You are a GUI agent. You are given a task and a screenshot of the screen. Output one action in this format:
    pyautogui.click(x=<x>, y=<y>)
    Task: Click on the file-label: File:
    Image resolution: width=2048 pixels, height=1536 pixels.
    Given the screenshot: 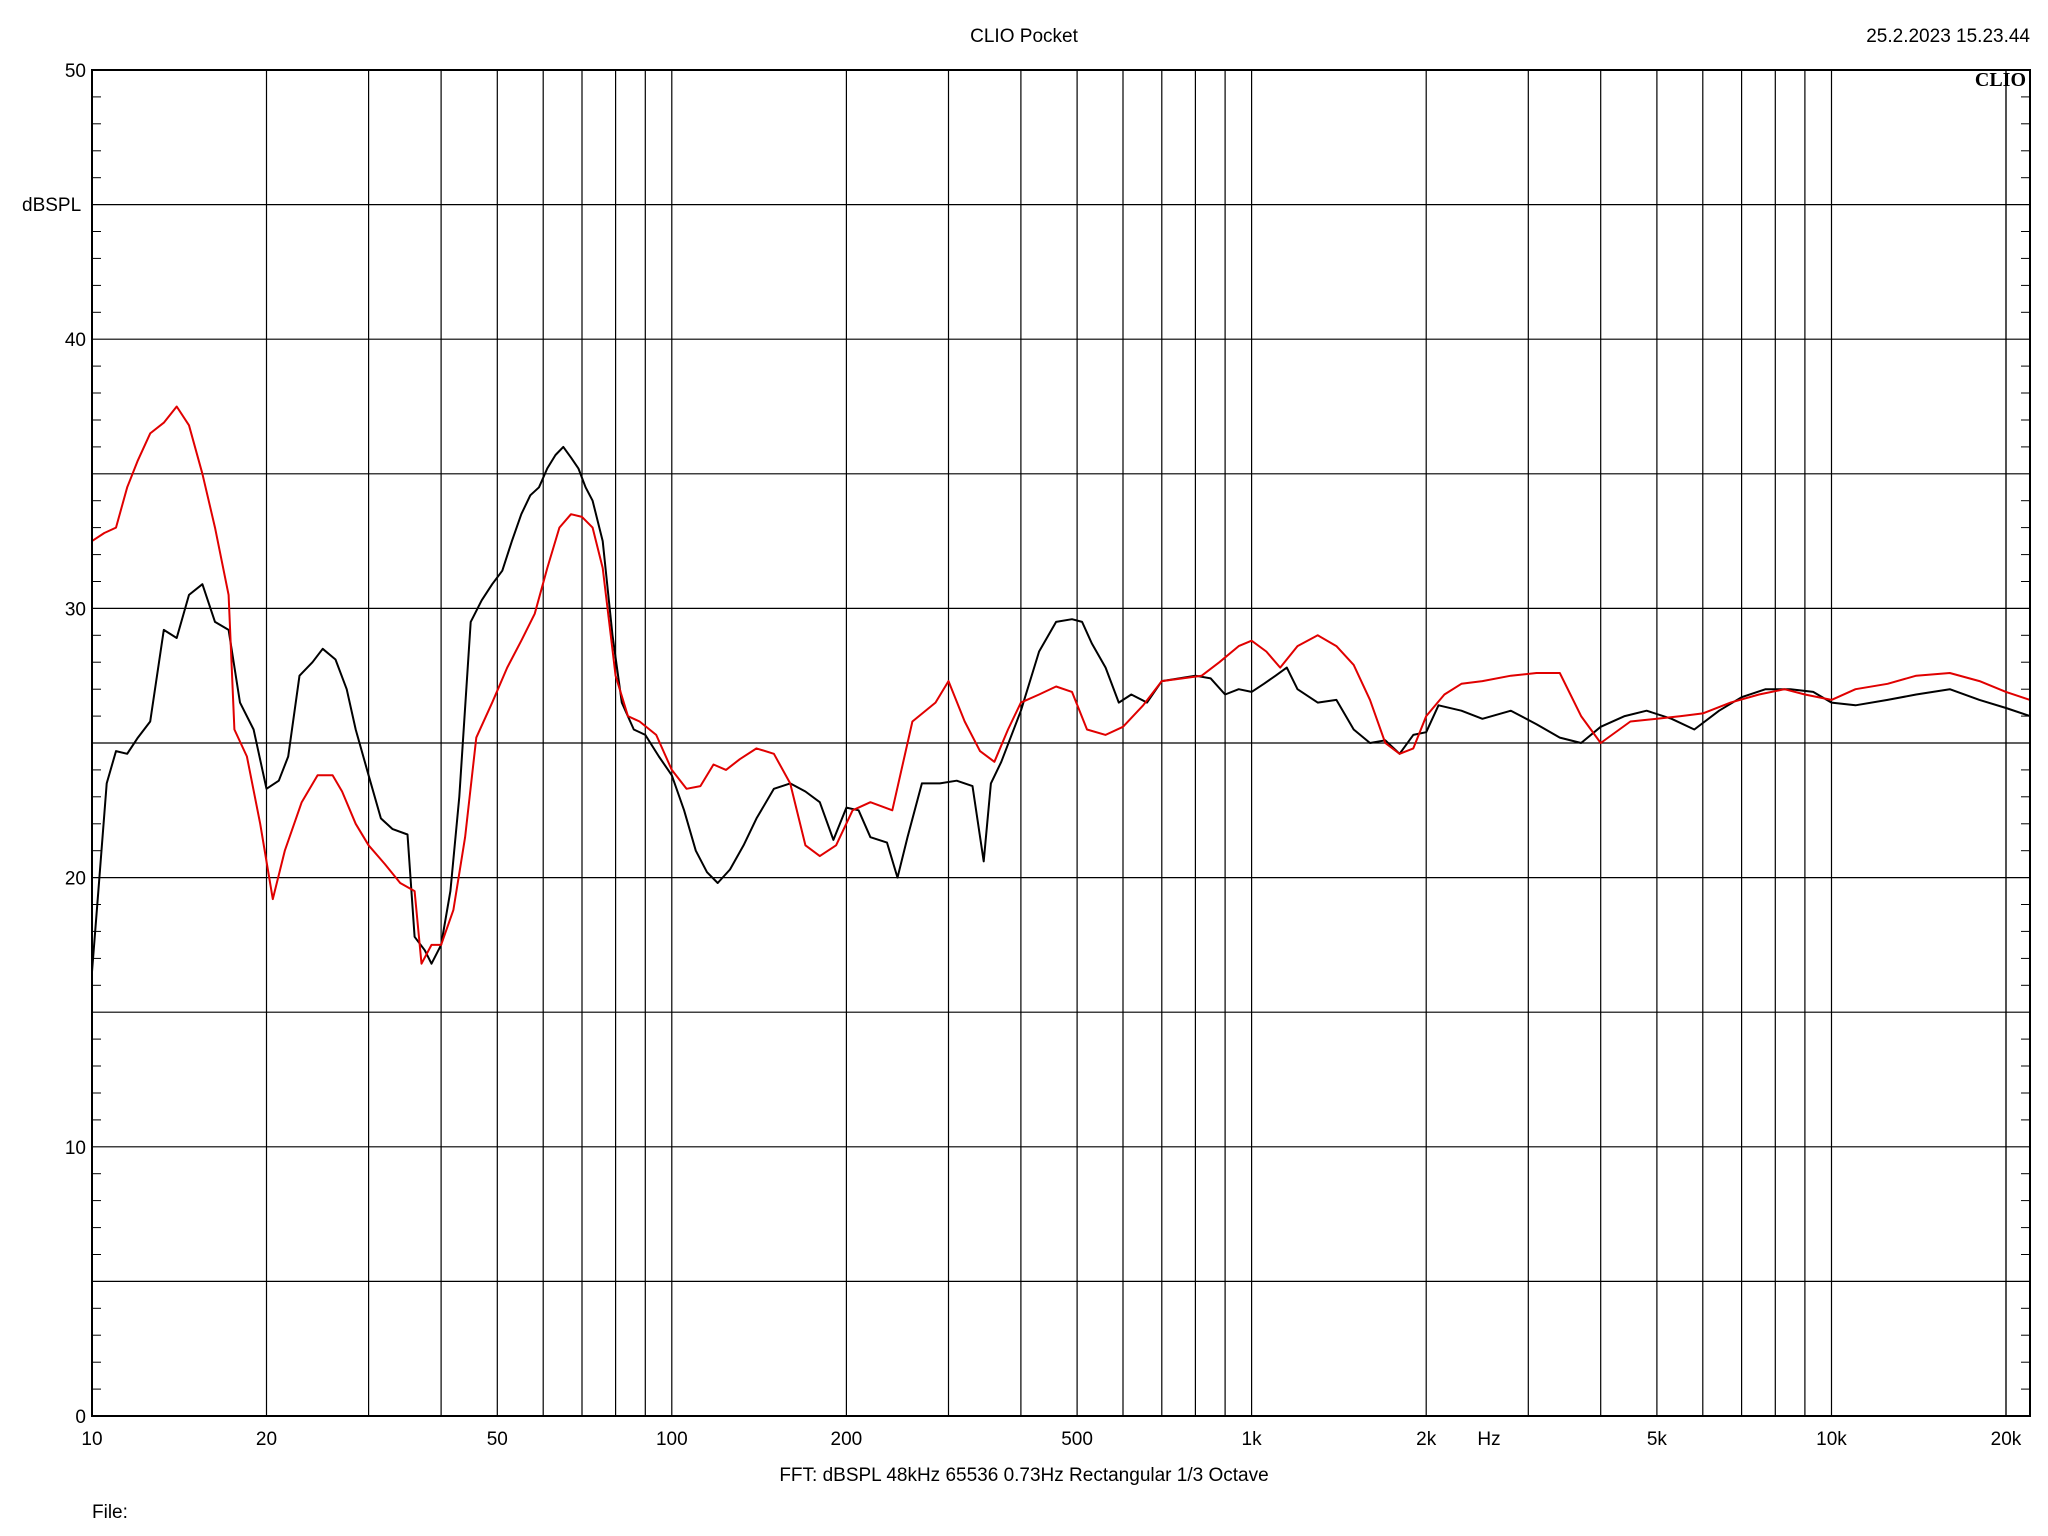 What is the action you would take?
    pyautogui.click(x=110, y=1512)
    